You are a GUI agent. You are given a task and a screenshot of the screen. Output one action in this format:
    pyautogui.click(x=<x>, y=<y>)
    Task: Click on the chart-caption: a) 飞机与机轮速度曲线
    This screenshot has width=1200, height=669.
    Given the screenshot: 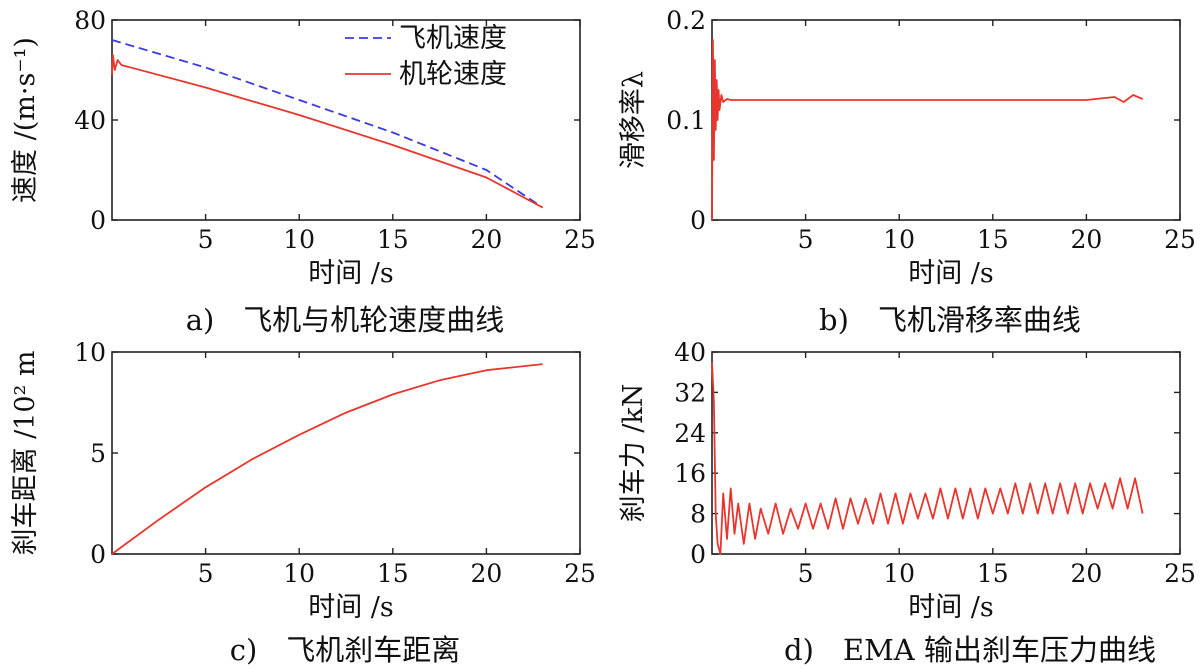 What is the action you would take?
    pyautogui.click(x=345, y=320)
    